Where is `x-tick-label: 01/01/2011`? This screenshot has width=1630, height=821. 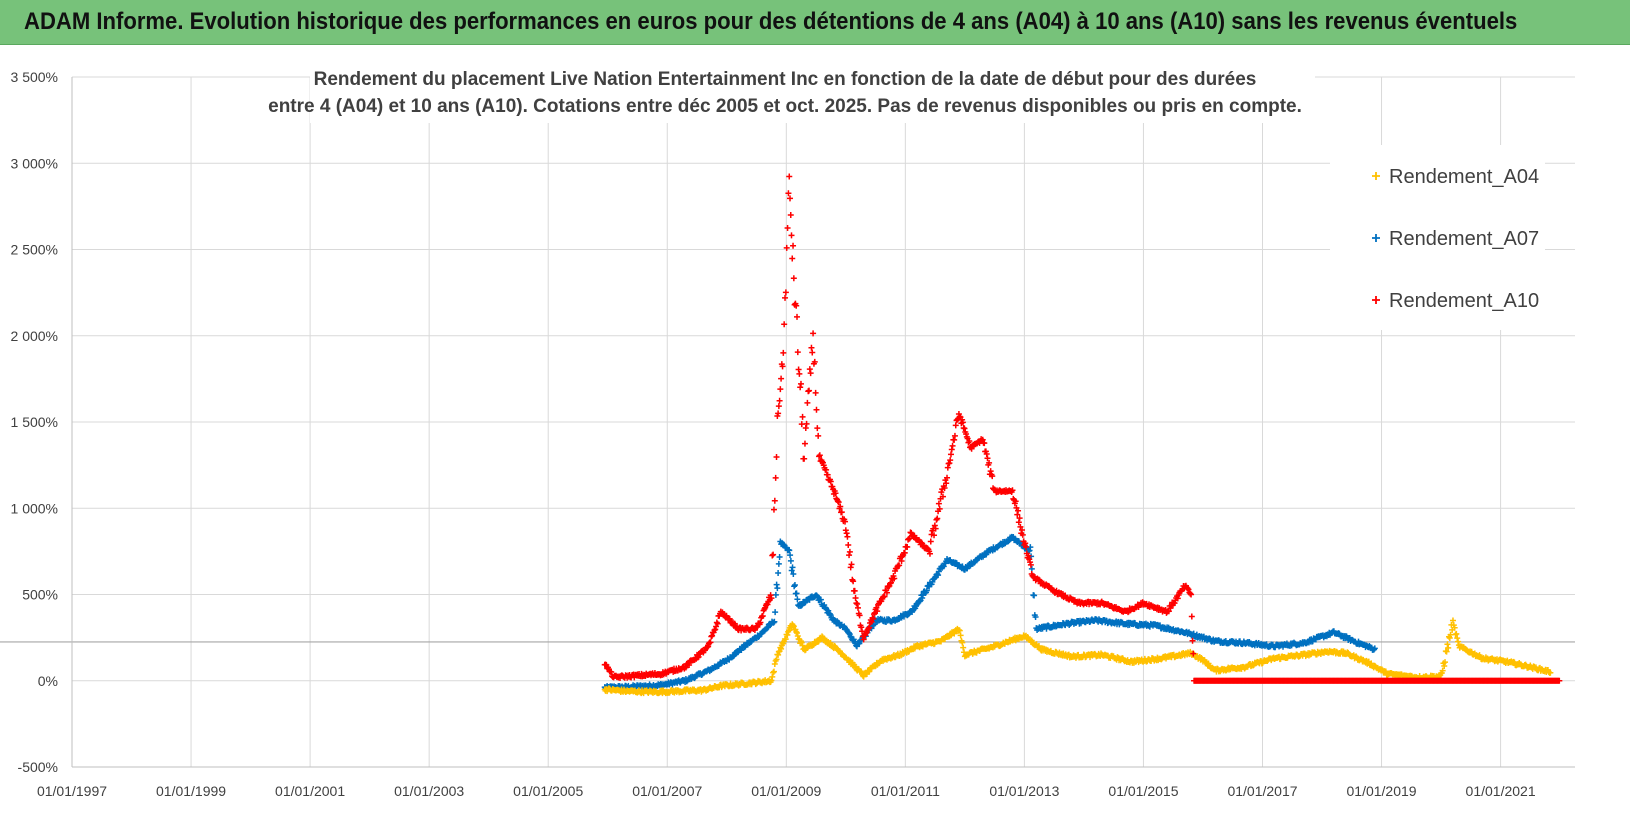 x-tick-label: 01/01/2011 is located at coordinates (905, 791).